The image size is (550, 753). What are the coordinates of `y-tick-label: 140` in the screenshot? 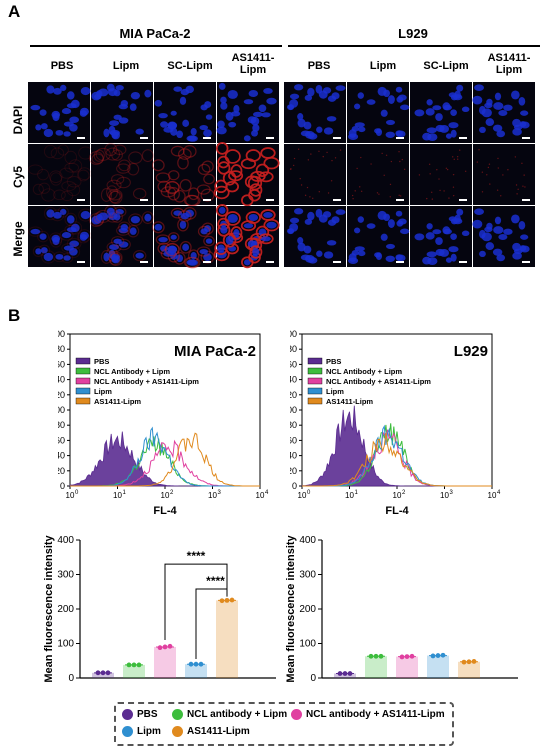 It's located at (293, 380).